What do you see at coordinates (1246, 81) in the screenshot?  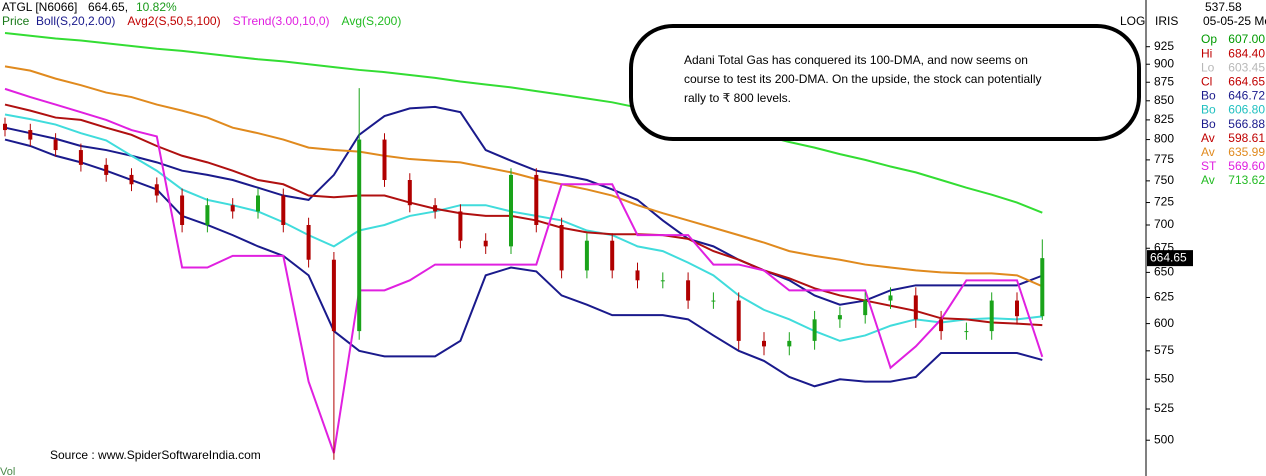 I see `info-value: 664.65` at bounding box center [1246, 81].